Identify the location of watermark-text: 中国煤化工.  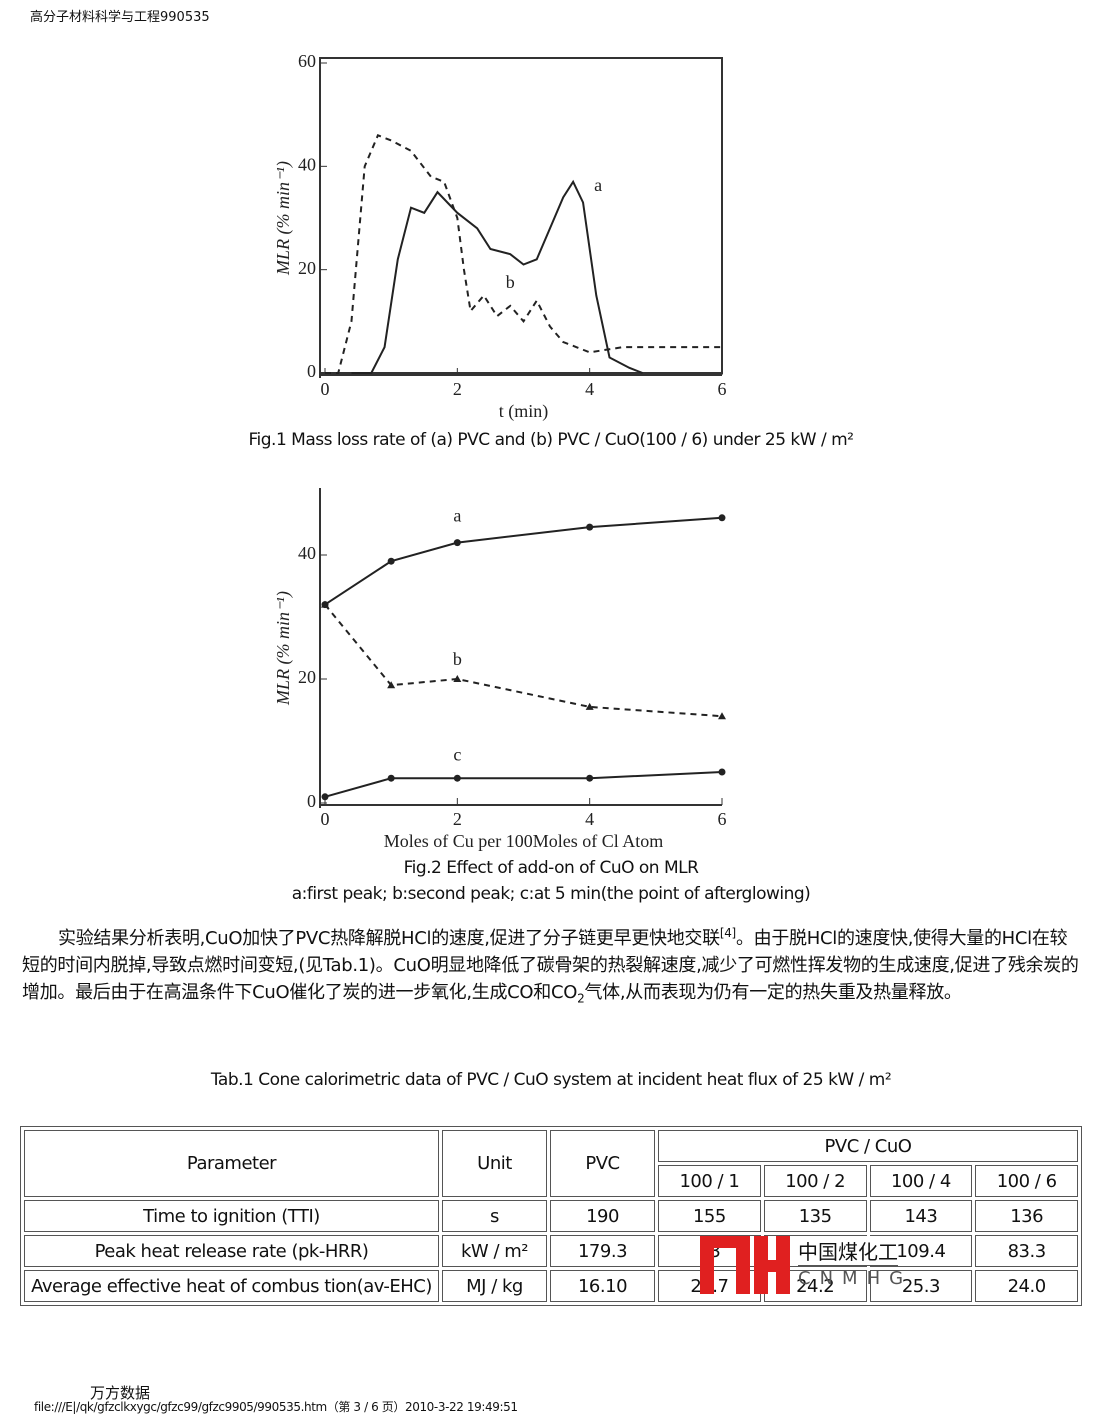
(848, 1251).